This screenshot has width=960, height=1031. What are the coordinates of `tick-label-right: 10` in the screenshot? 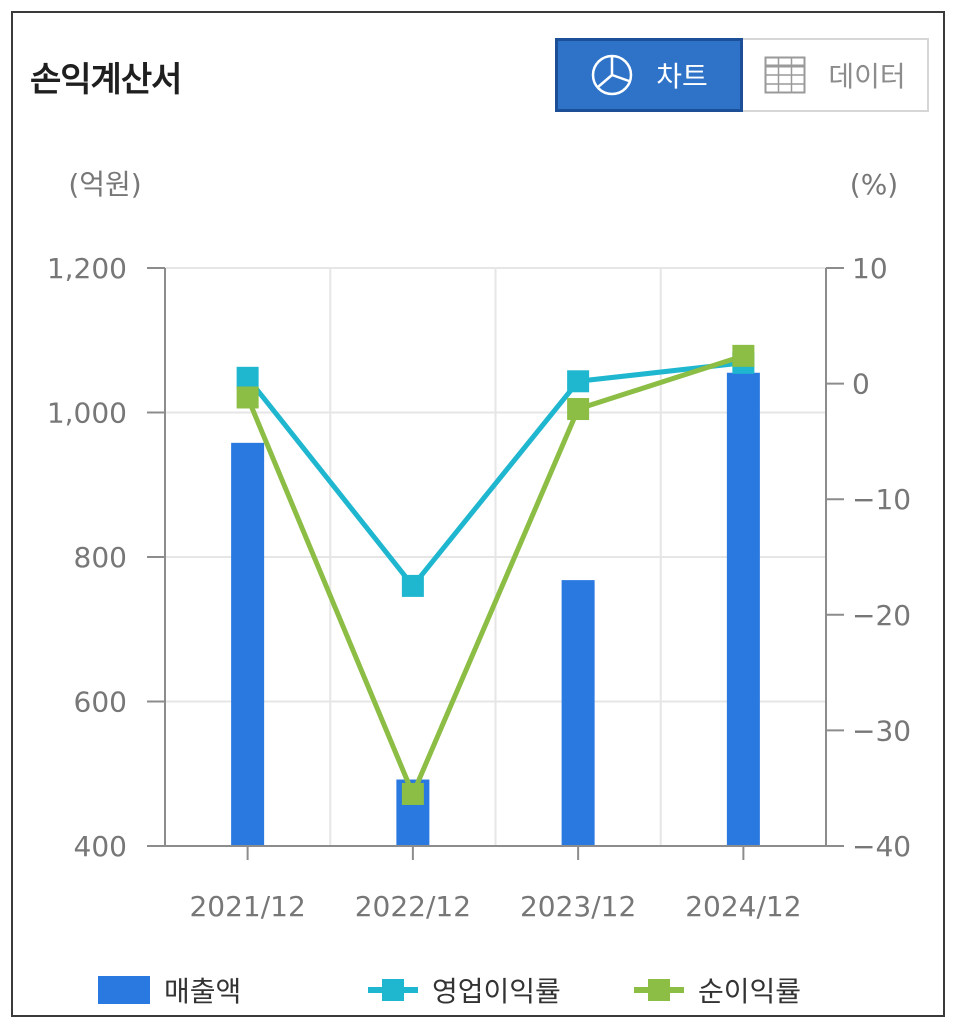 It's located at (870, 268).